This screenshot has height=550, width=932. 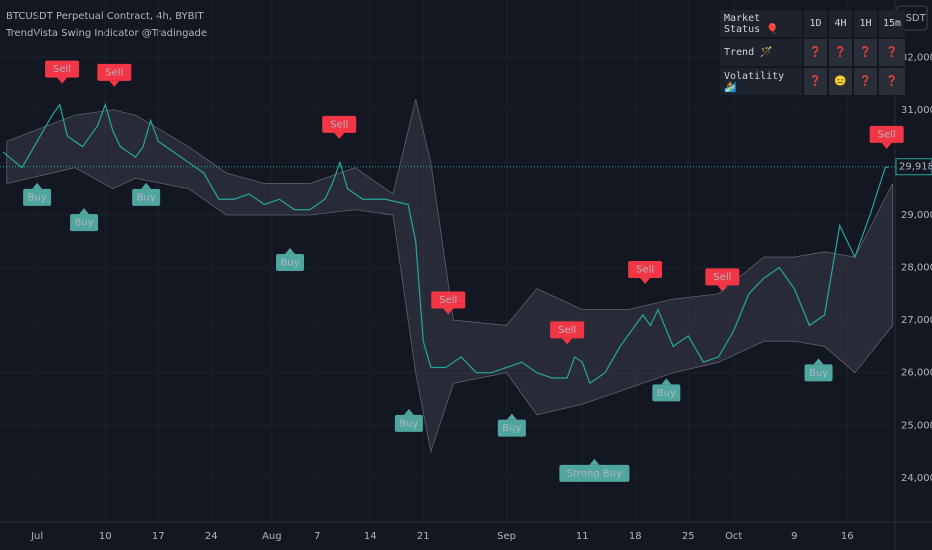 I want to click on table-cell: 15m, so click(x=892, y=23).